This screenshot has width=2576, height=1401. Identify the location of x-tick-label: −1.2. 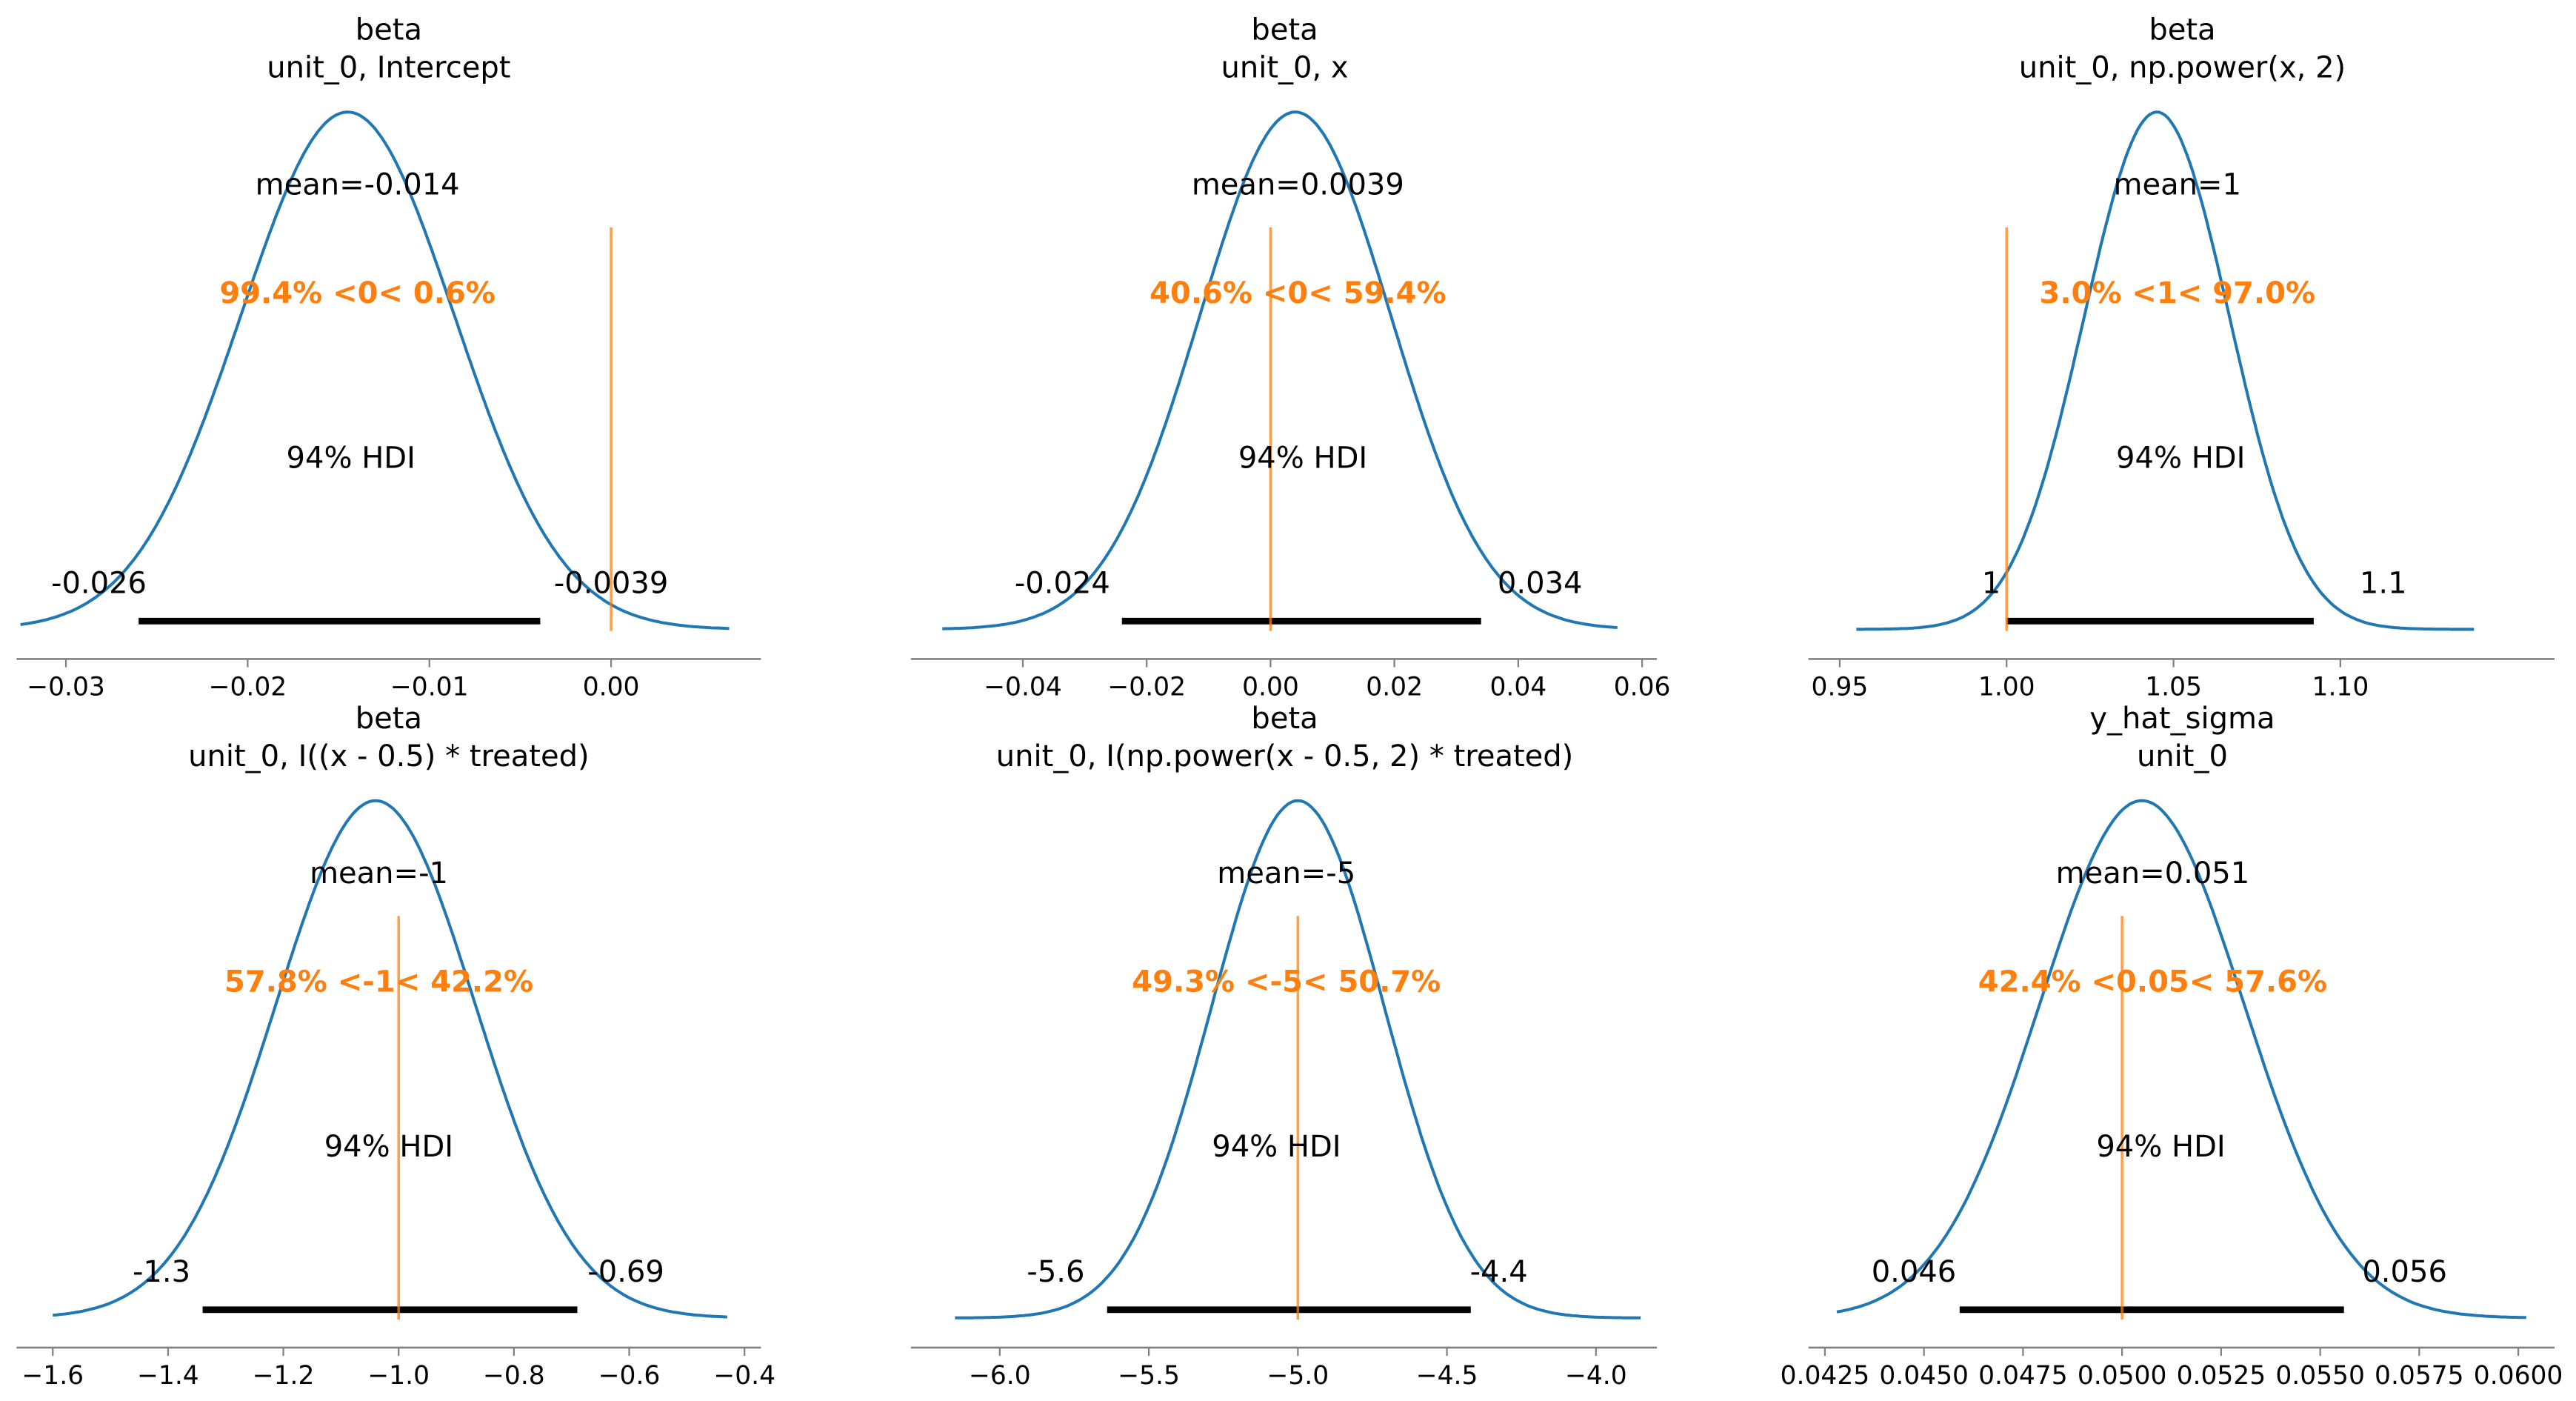
(284, 1376).